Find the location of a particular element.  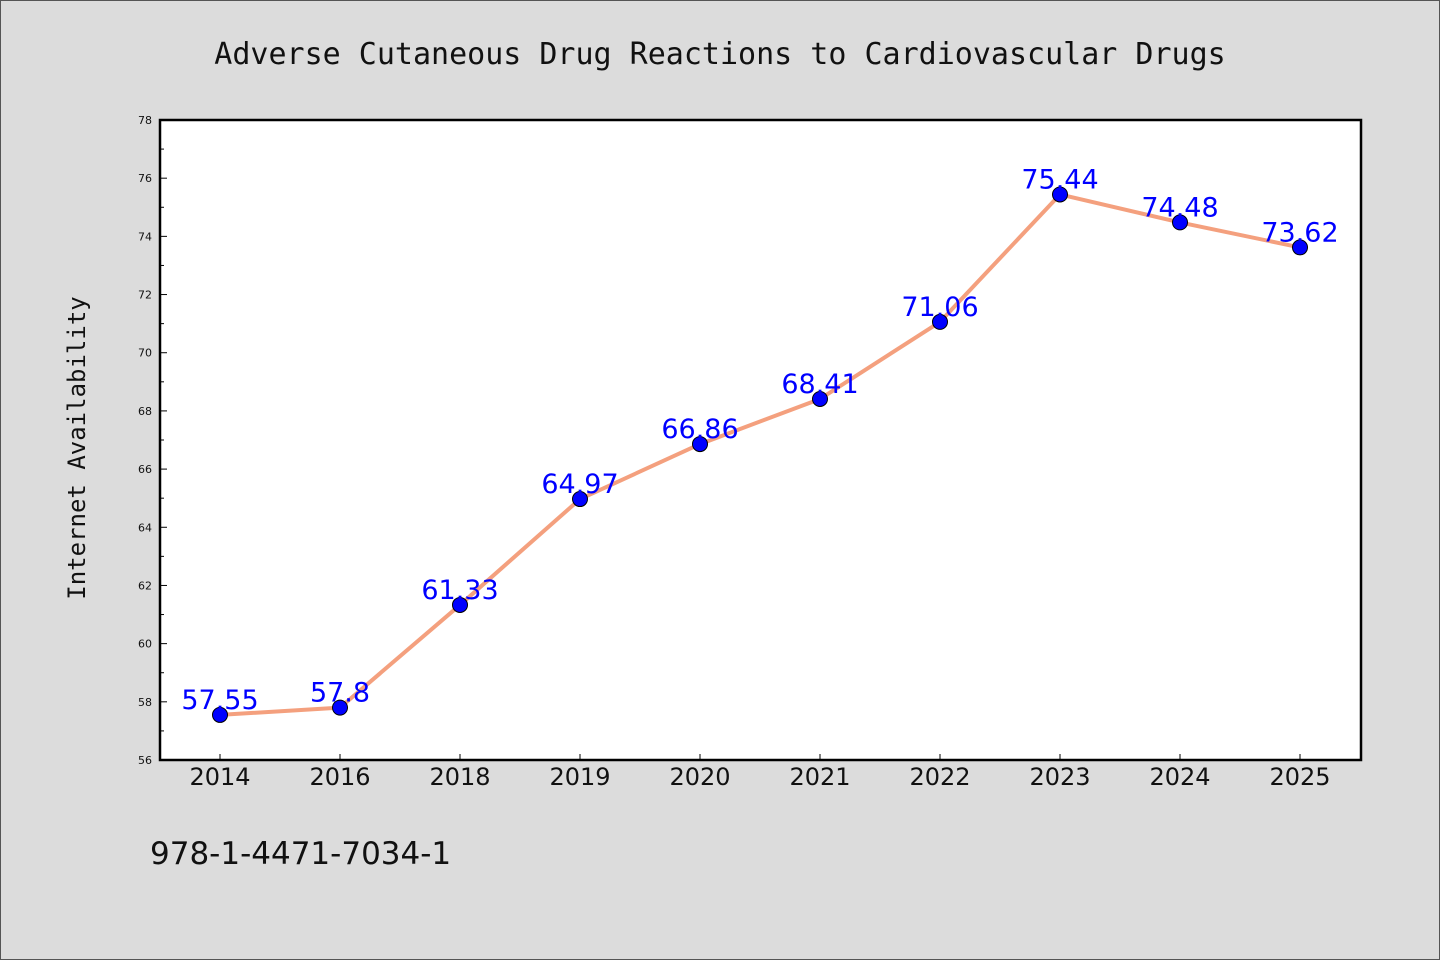

y-tick-label: 68 is located at coordinates (145, 411).